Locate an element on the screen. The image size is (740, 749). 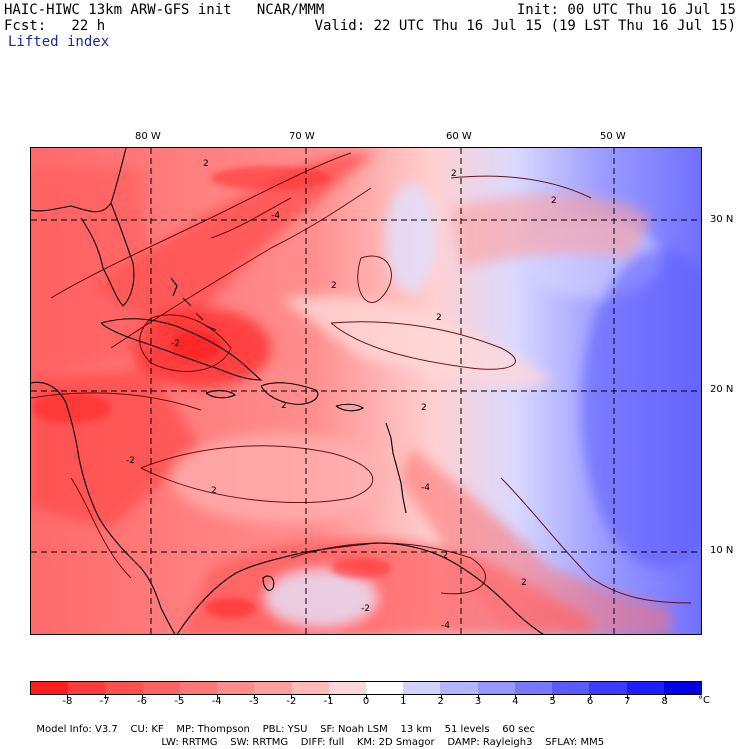
lat-label-30n: 30 N is located at coordinates (722, 219).